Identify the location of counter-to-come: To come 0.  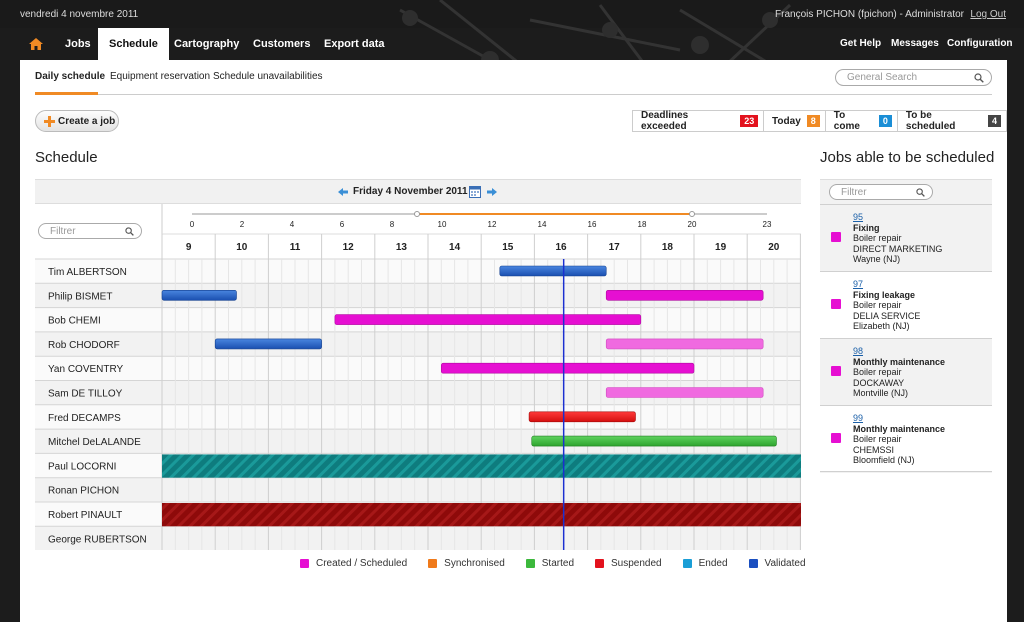
(860, 121).